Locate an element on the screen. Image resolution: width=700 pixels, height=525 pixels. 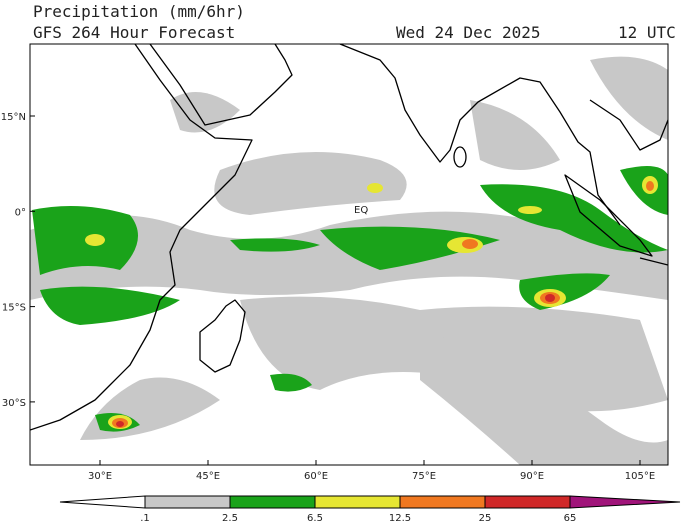
equator-label: EQ is located at coordinates (361, 210).